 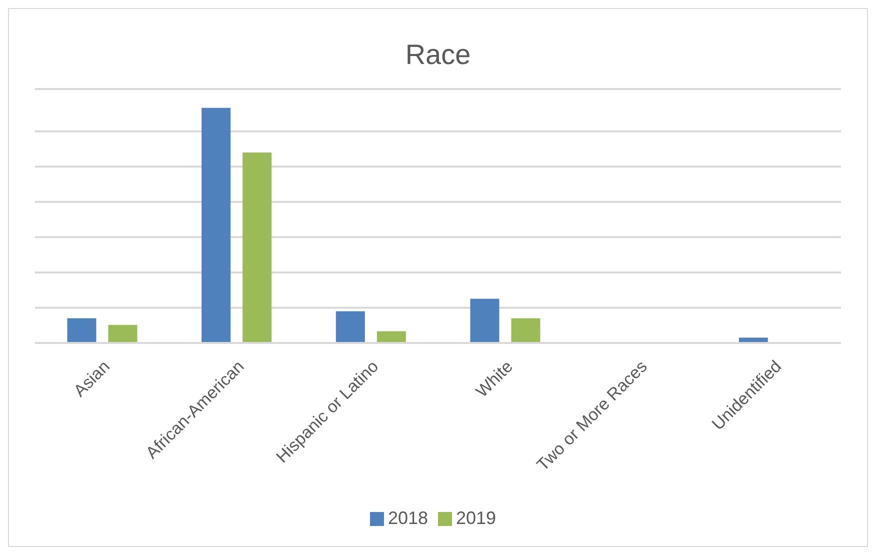 What do you see at coordinates (408, 518) in the screenshot?
I see `legend-label: 2018` at bounding box center [408, 518].